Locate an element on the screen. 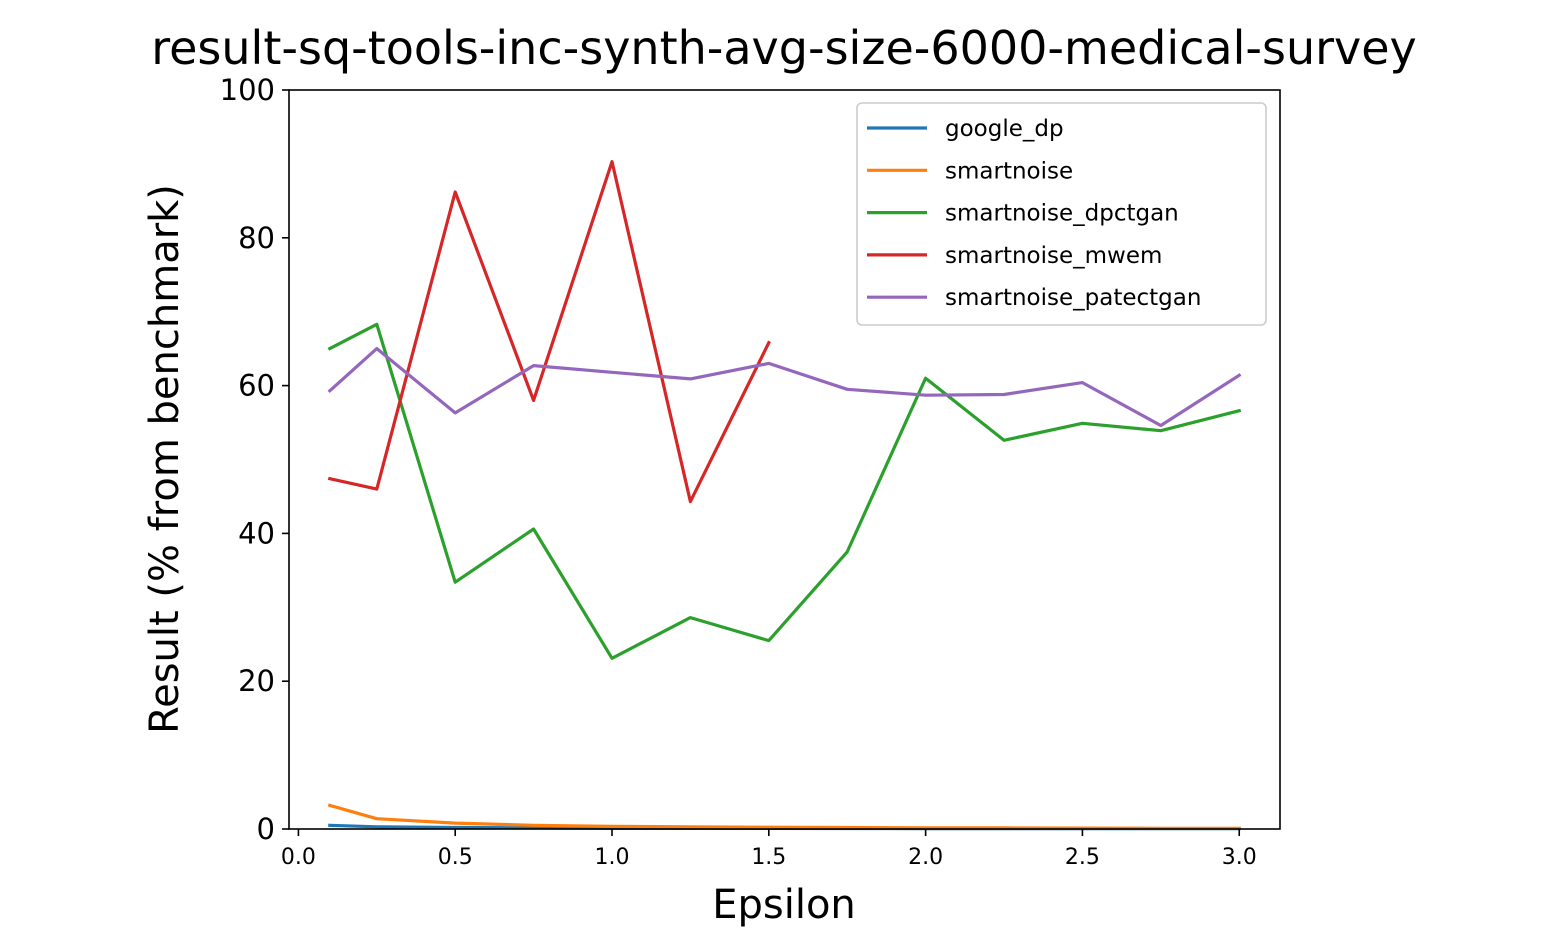 The width and height of the screenshot is (1568, 949). legend-label-smartnoise: smartnoise is located at coordinates (1009, 171).